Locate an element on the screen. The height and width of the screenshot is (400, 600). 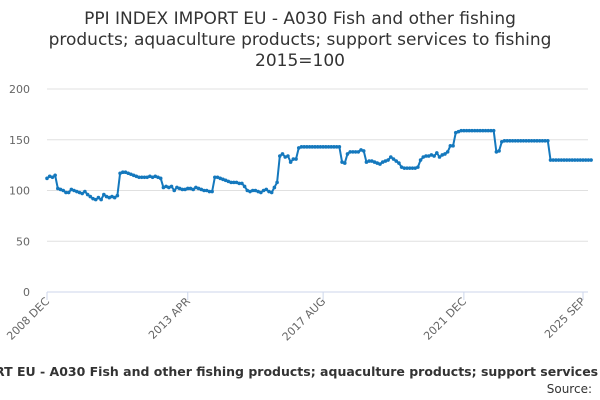
source: Source: is located at coordinates (569, 389).